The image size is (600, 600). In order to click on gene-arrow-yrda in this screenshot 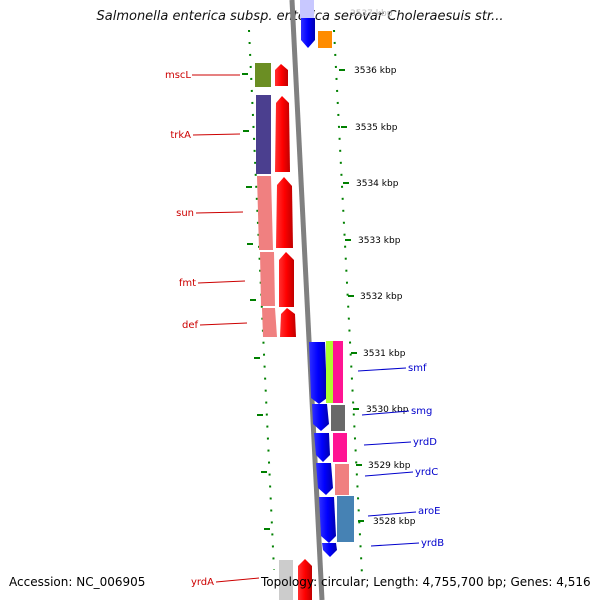, I will do `click(305, 579)`.